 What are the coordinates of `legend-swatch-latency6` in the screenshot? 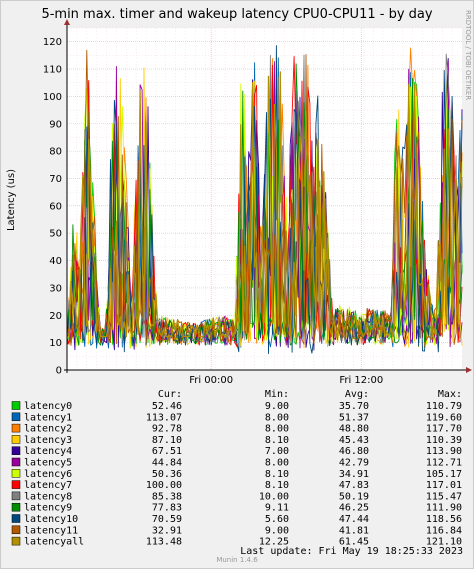 It's located at (16, 473).